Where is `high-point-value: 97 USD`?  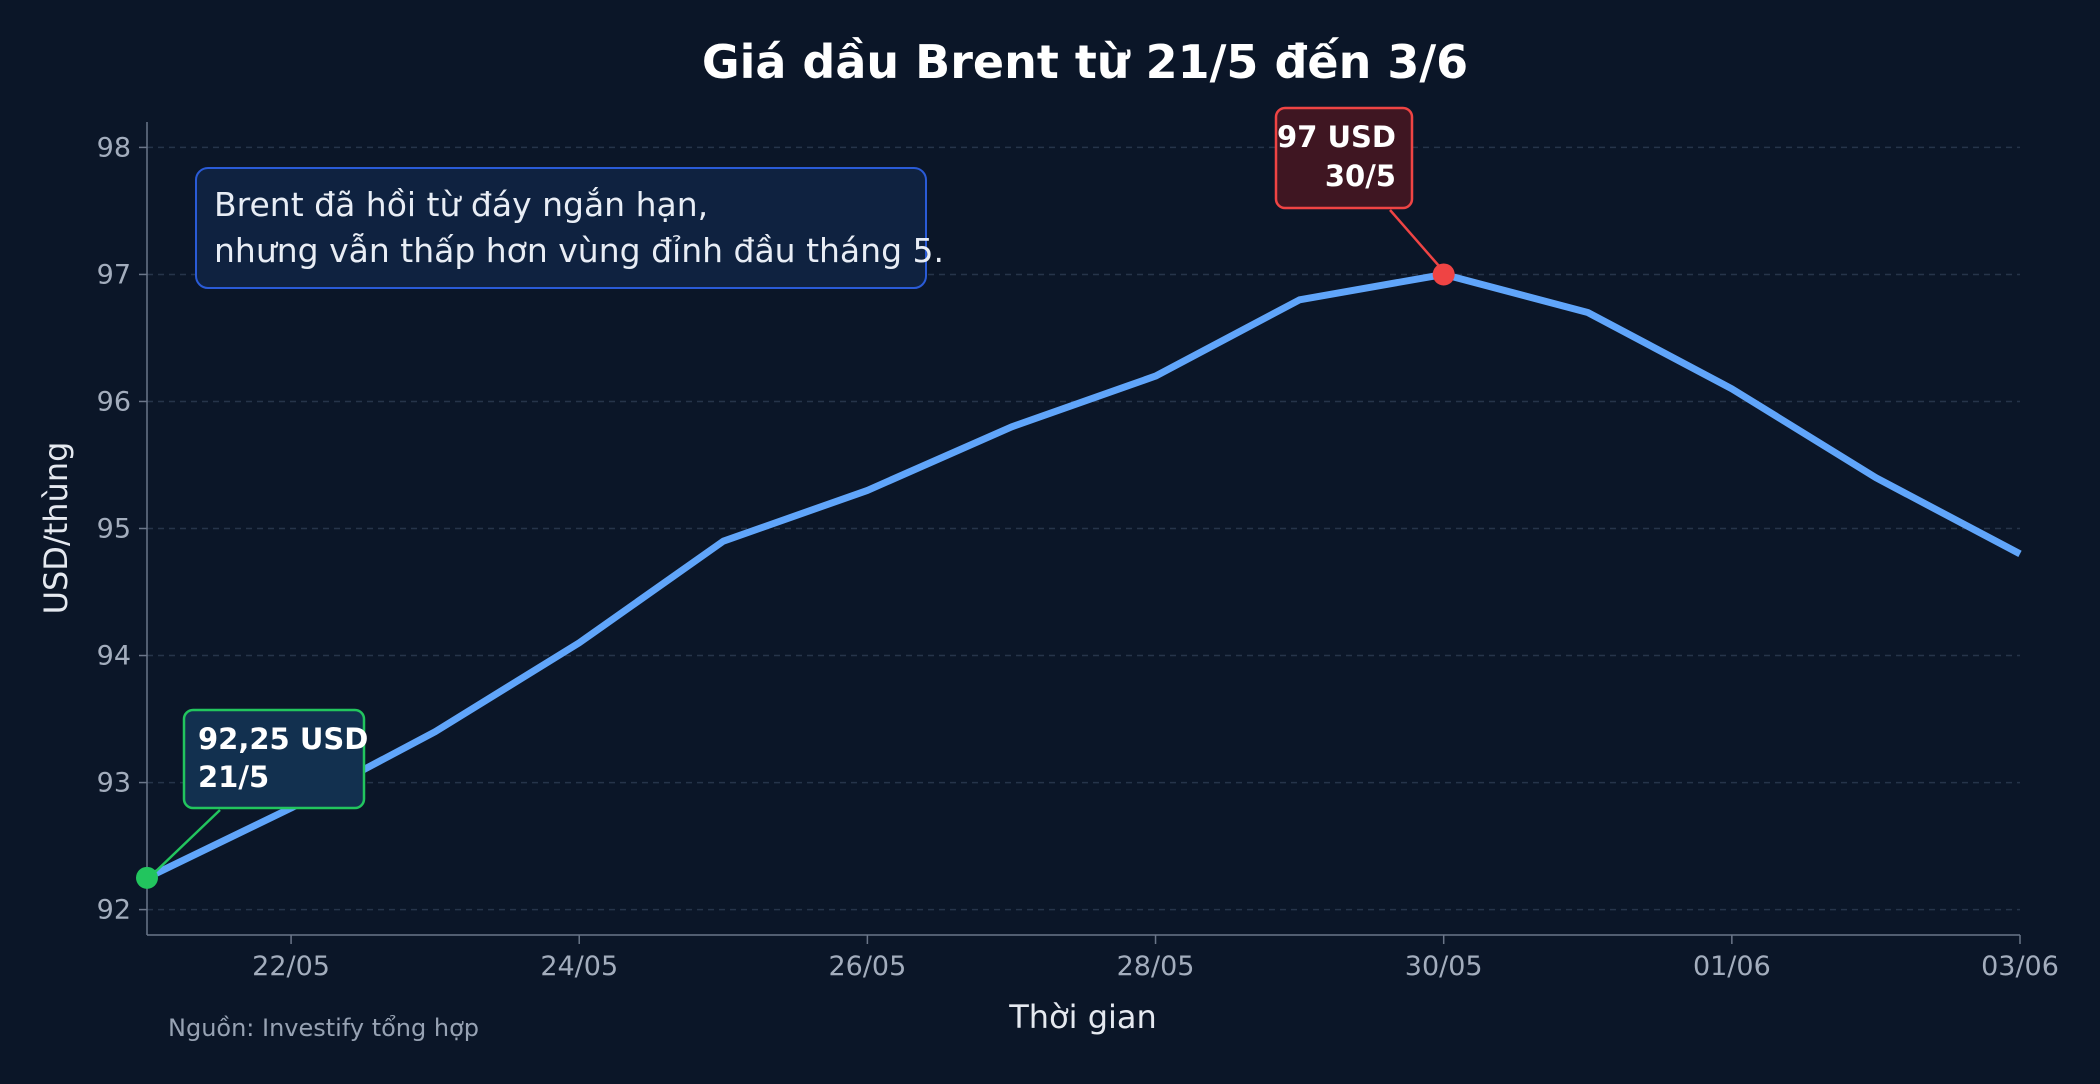 high-point-value: 97 USD is located at coordinates (1336, 137).